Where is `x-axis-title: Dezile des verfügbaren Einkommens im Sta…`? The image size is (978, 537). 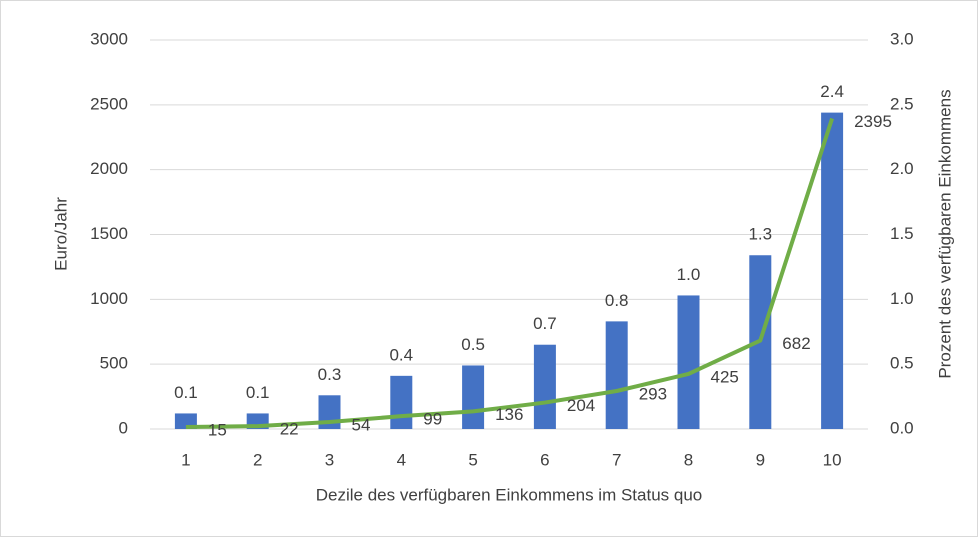 x-axis-title: Dezile des verfügbaren Einkommens im Sta… is located at coordinates (509, 494).